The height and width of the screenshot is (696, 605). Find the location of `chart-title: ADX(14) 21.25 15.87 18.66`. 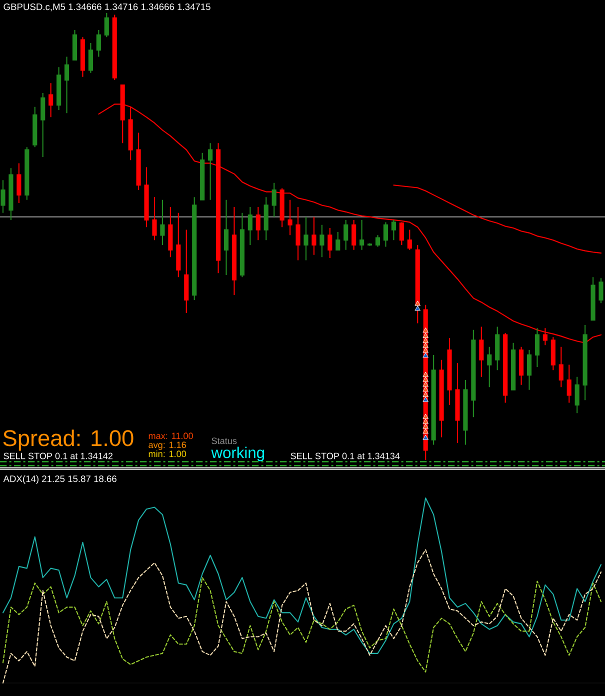

chart-title: ADX(14) 21.25 15.87 18.66 is located at coordinates (59, 479).